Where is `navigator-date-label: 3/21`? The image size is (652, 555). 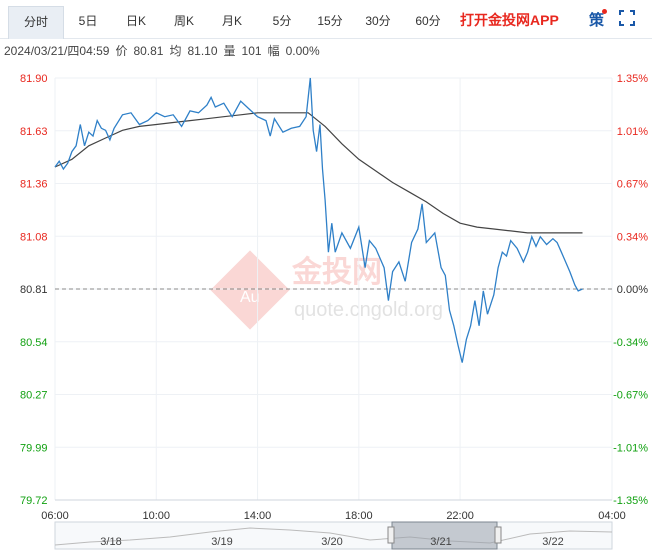
navigator-date-label: 3/21 is located at coordinates (440, 542).